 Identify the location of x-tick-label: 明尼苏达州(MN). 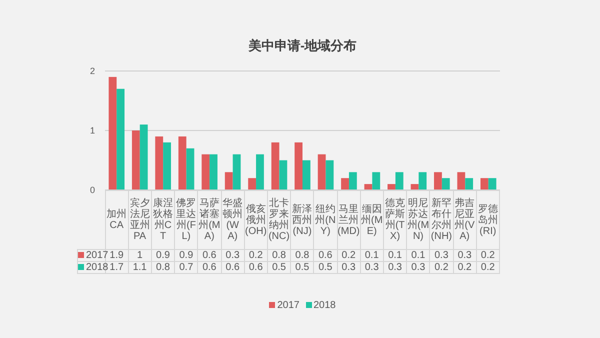
(418, 220).